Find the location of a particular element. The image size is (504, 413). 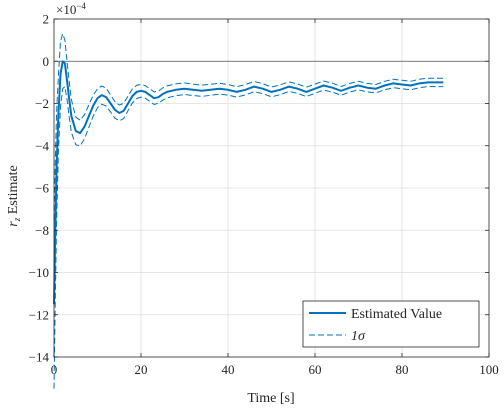

x-tick-labels: 0 20 40 60 80 100 is located at coordinates (275, 369).